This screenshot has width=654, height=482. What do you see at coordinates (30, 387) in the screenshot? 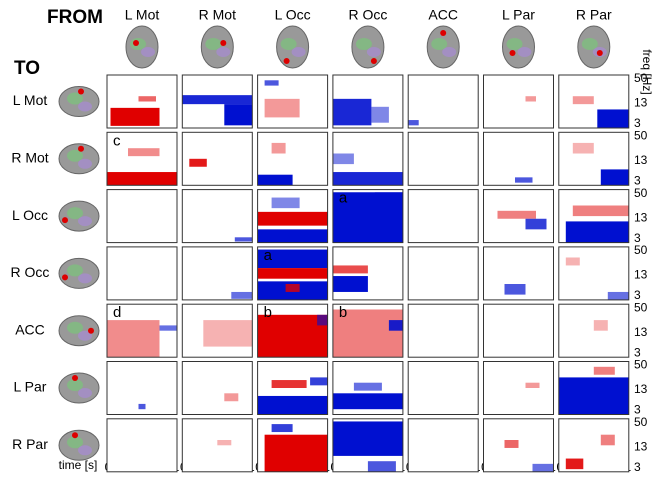
I see `row-label: L Par` at bounding box center [30, 387].